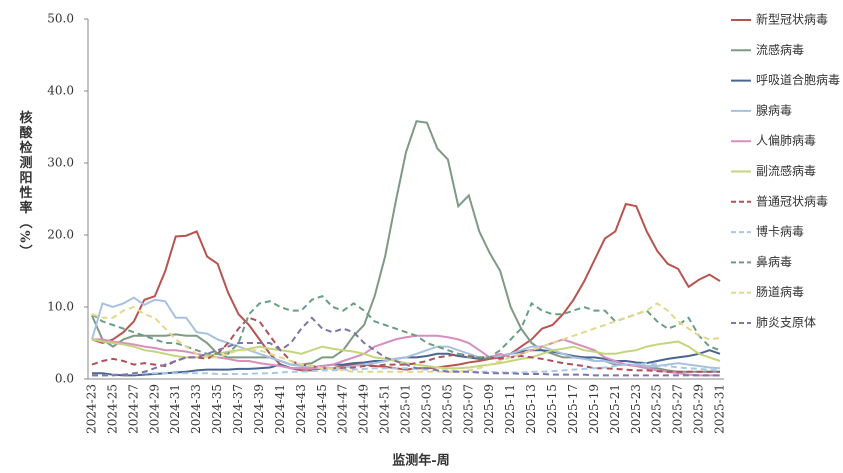  What do you see at coordinates (217, 409) in the screenshot?
I see `x-tick-label: 2024-35` at bounding box center [217, 409].